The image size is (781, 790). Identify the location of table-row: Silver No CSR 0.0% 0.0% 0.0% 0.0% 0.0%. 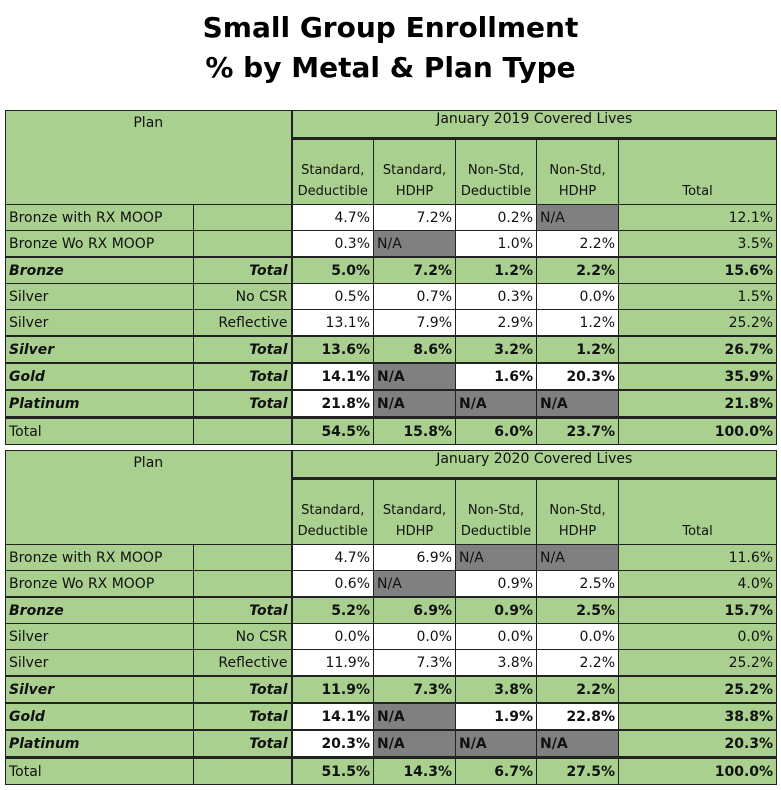
(391, 636).